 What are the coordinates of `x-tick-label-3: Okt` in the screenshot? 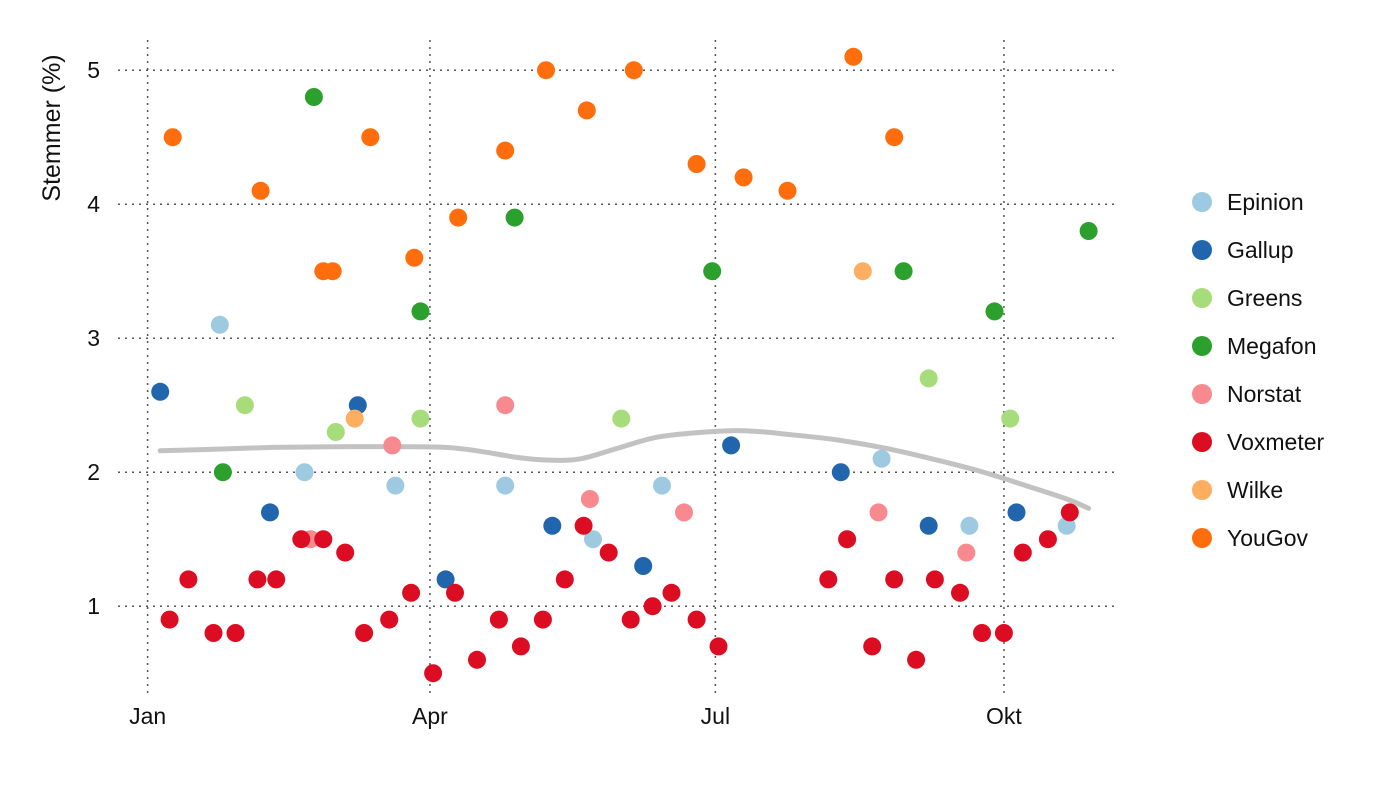 It's located at (1004, 716).